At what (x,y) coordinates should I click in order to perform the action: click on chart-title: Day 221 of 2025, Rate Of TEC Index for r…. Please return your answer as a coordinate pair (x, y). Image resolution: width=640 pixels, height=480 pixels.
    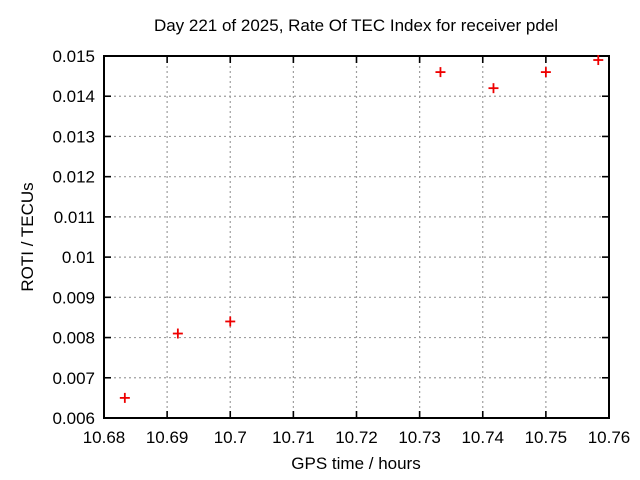
    Looking at the image, I should click on (356, 25).